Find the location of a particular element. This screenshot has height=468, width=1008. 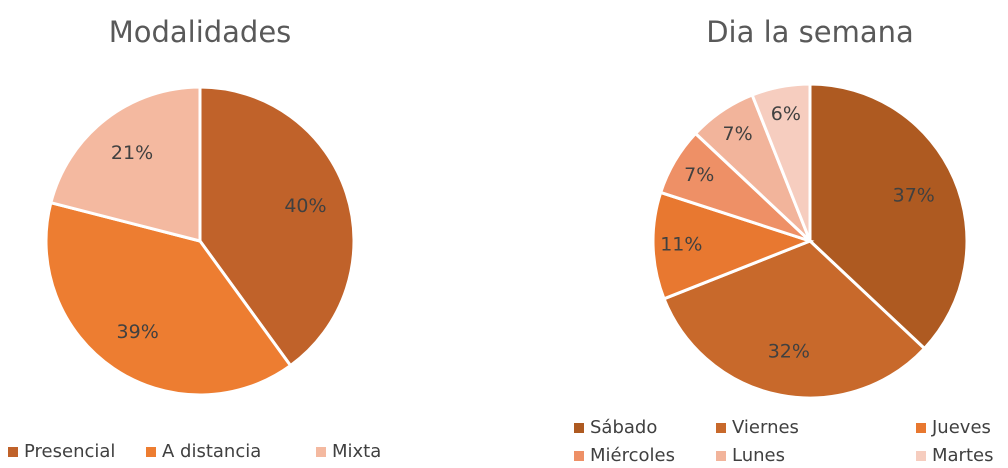

data-label: 6% is located at coordinates (786, 114).